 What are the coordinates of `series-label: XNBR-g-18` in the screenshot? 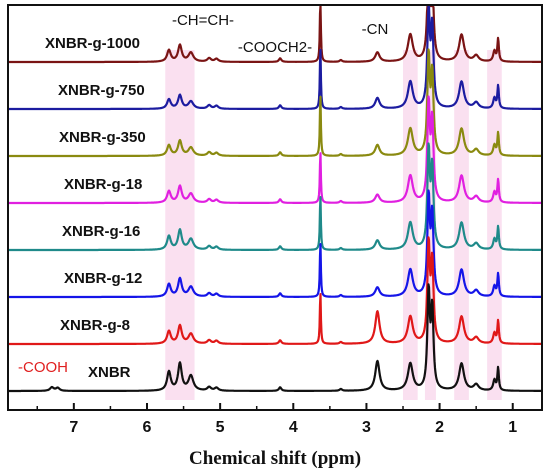 It's located at (103, 184).